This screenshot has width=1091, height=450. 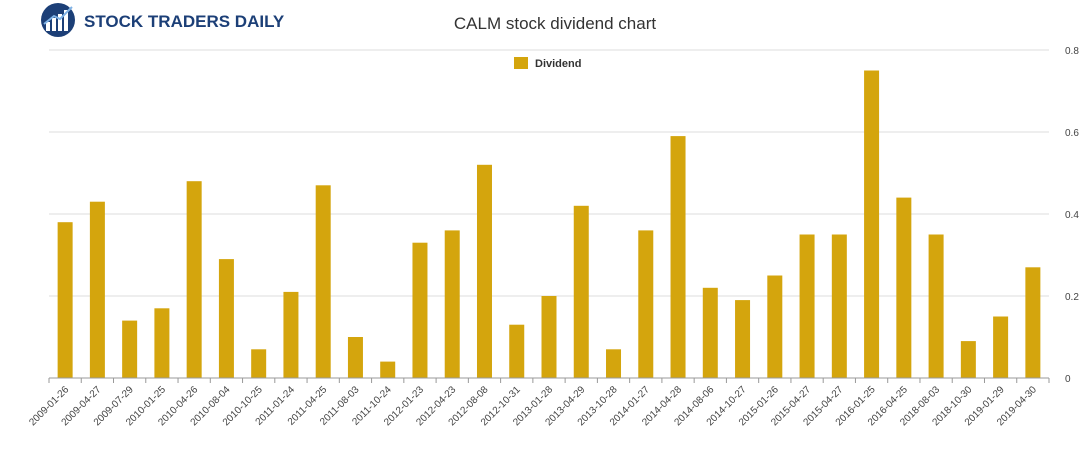 I want to click on y-tick-label: 0.6, so click(x=1072, y=133).